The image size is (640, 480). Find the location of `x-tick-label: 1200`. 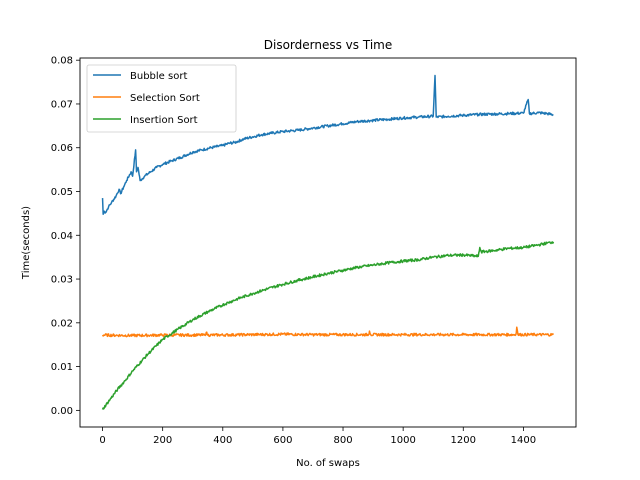

x-tick-label: 1200 is located at coordinates (463, 440).